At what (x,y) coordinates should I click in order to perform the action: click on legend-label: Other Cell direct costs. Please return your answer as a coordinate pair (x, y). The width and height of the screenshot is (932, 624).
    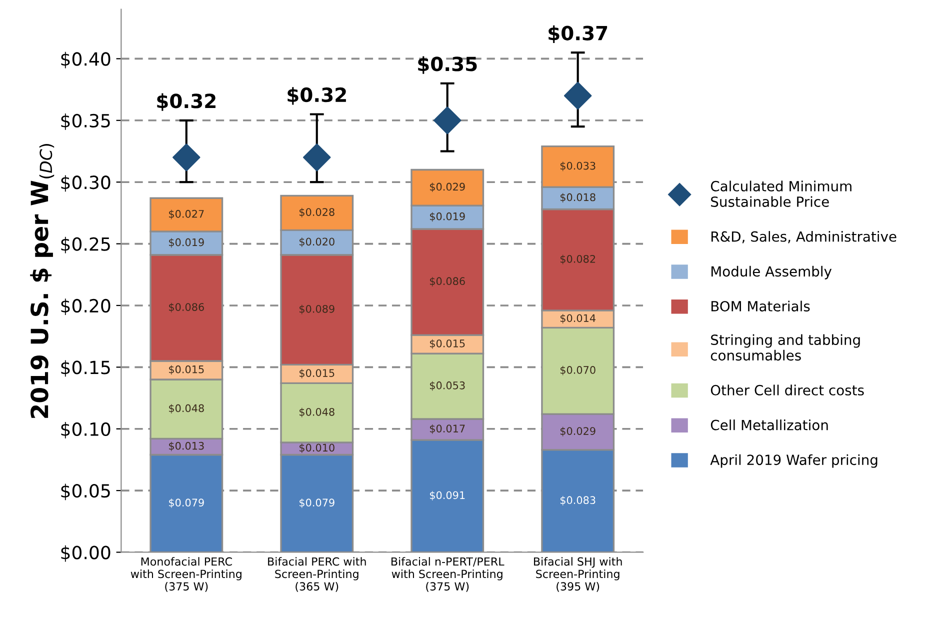
    Looking at the image, I should click on (787, 390).